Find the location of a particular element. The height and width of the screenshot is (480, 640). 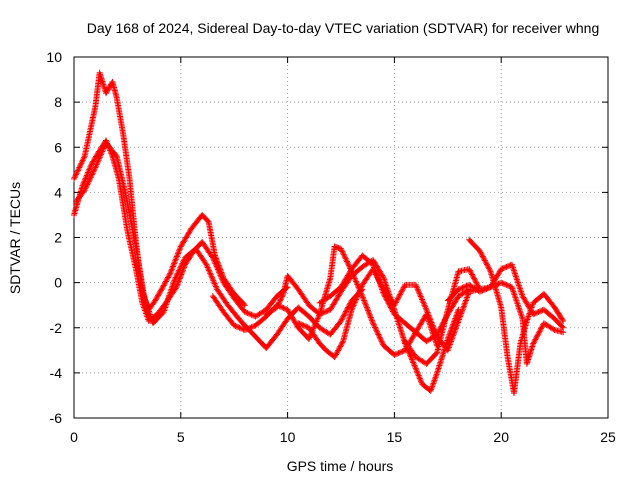

y-tick-label: 4 is located at coordinates (58, 192).